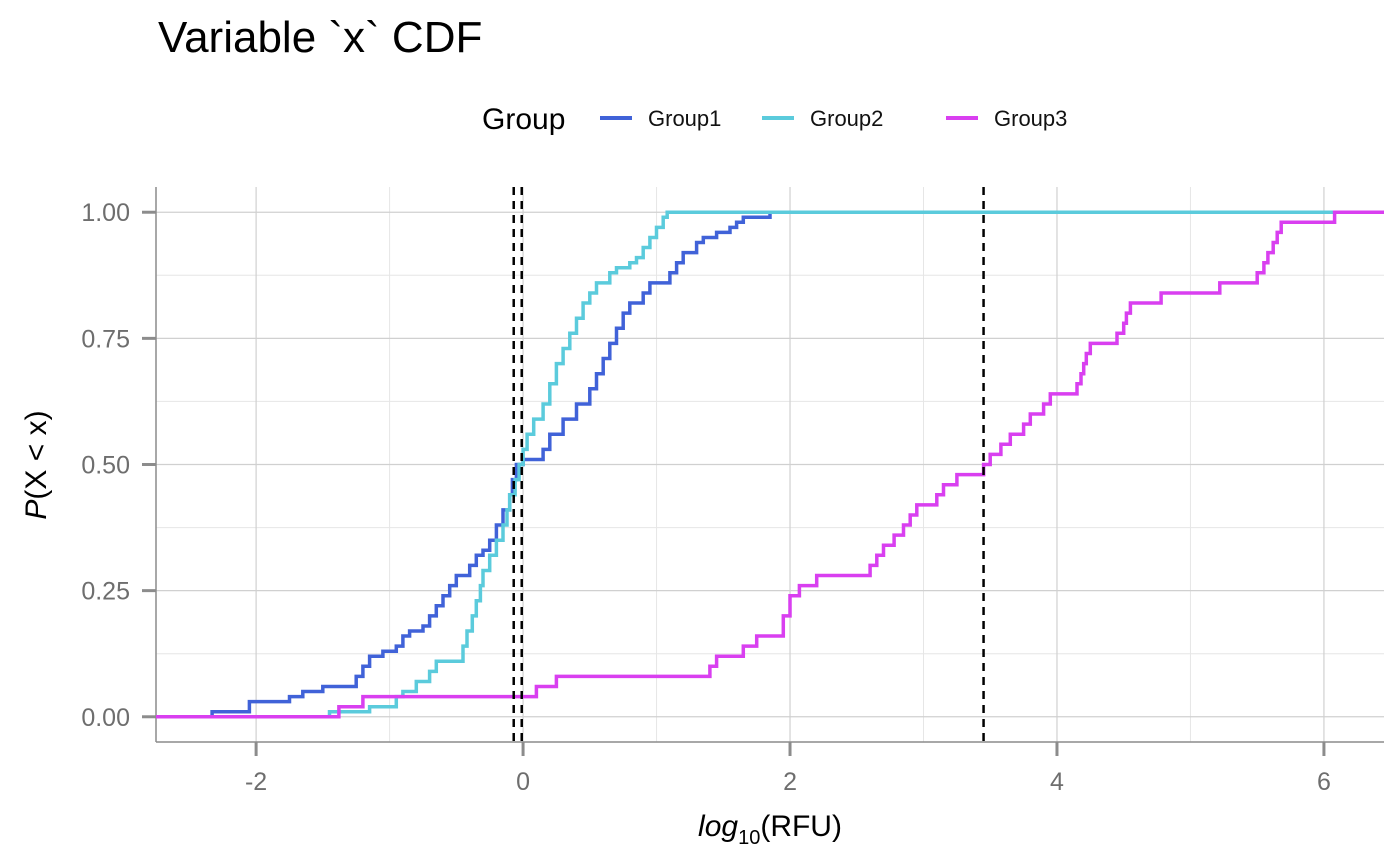  I want to click on x-axis-title-main: log, so click(718, 826).